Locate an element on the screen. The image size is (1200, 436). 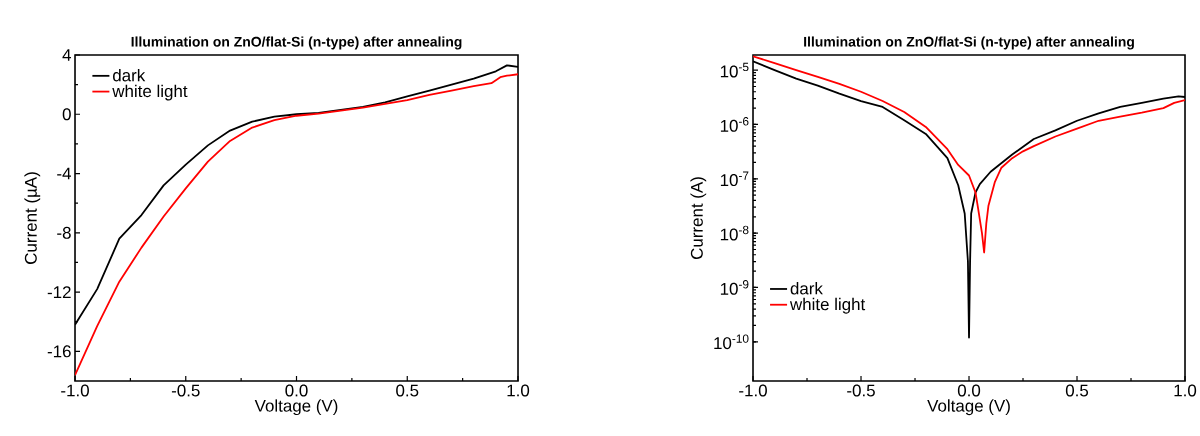
y-tick-label: 4 is located at coordinates (66, 55).